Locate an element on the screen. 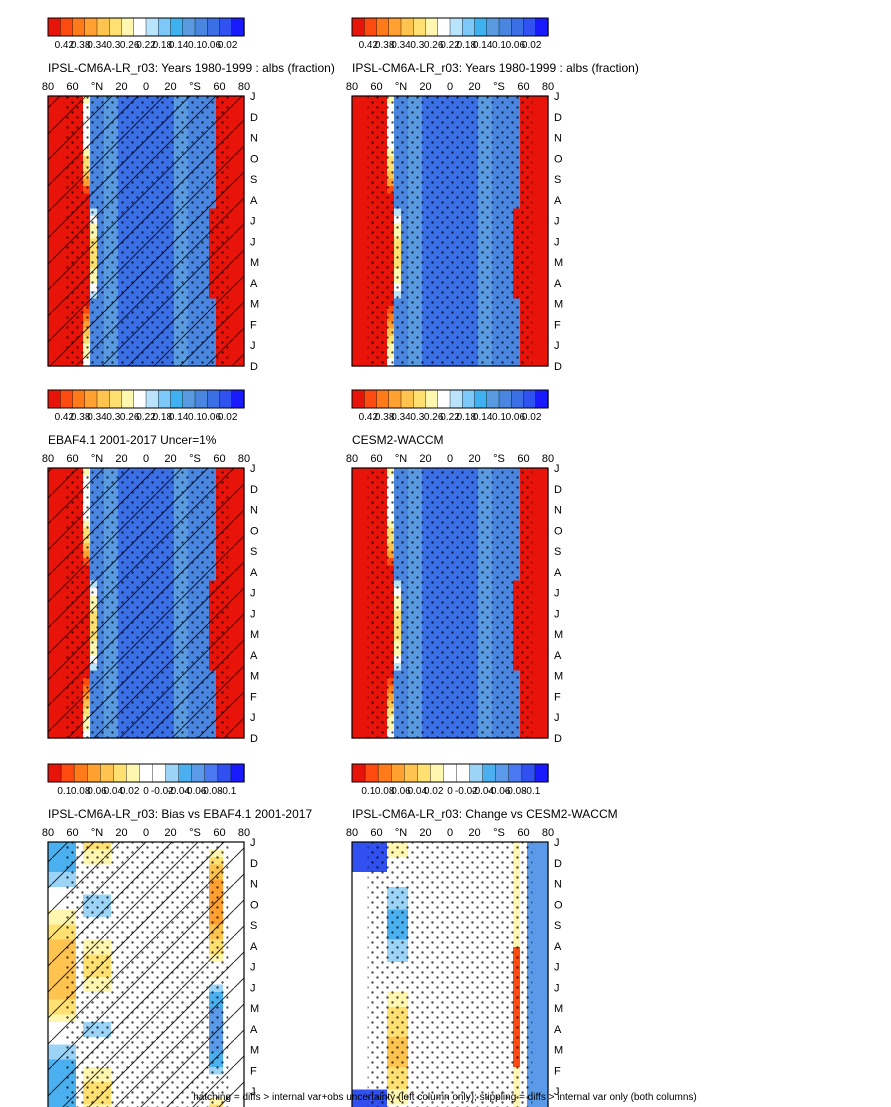  colorbar-label: 0.22 is located at coordinates (146, 45).